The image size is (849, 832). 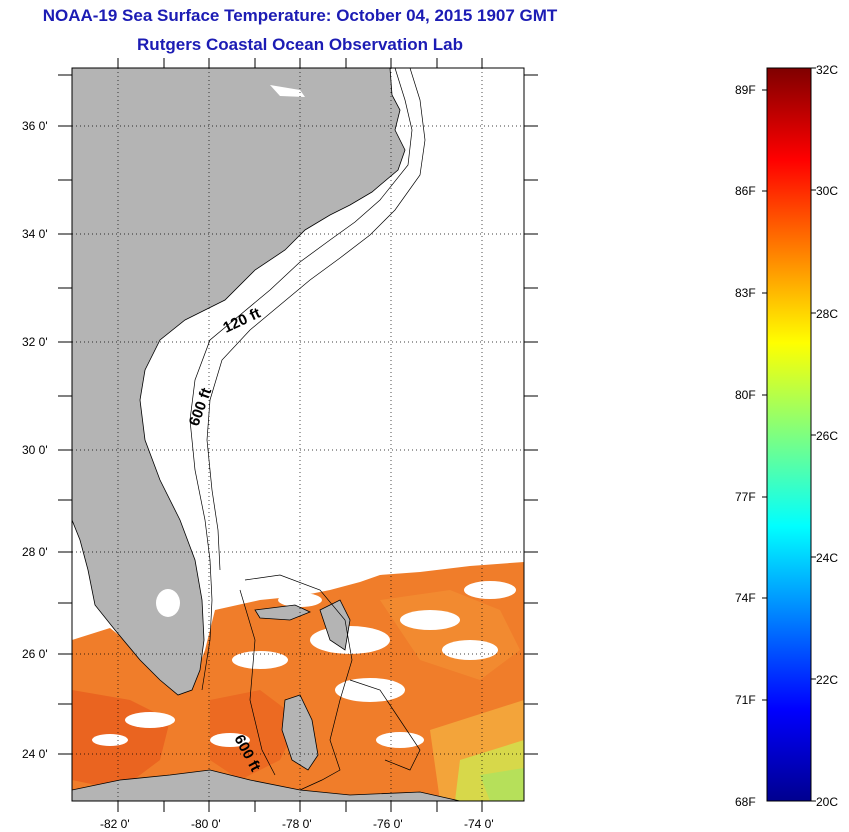 I want to click on lat-label-36: 36 0', so click(x=35, y=126).